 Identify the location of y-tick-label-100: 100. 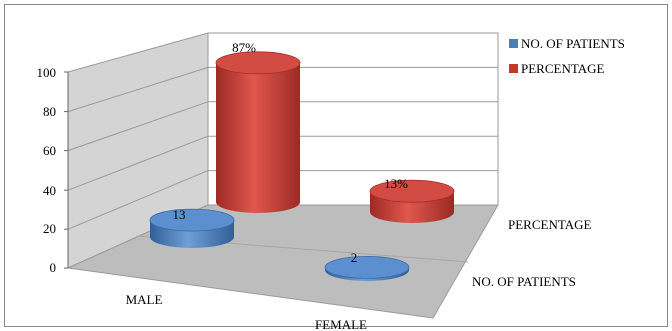
(47, 72).